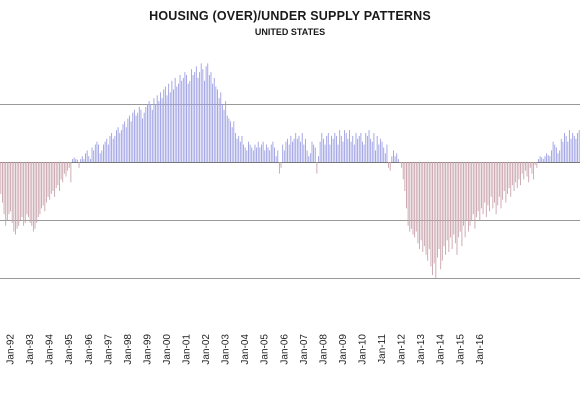 This screenshot has width=580, height=406. Describe the element at coordinates (480, 349) in the screenshot. I see `x-tick-label: Jan-16` at that location.